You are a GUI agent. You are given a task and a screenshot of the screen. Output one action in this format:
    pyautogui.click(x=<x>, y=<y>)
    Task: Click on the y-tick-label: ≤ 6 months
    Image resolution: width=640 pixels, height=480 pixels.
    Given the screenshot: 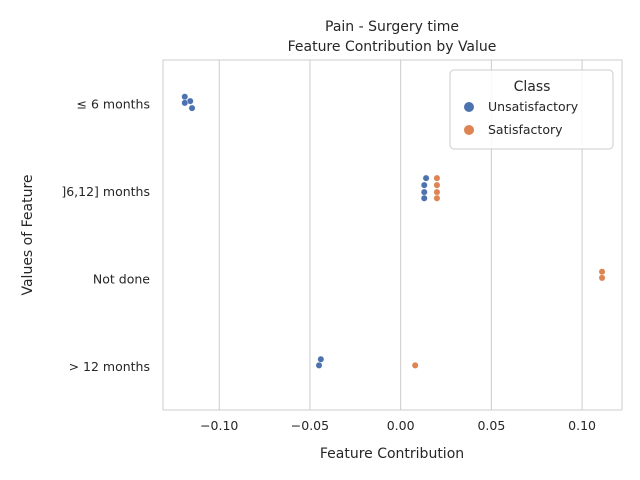 What is the action you would take?
    pyautogui.click(x=113, y=103)
    